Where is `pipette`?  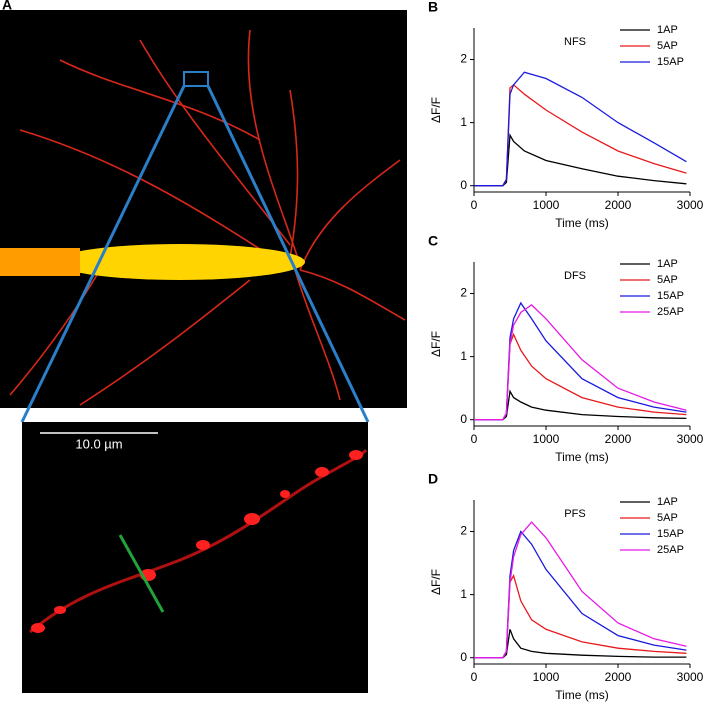
pipette is located at coordinates (180, 262).